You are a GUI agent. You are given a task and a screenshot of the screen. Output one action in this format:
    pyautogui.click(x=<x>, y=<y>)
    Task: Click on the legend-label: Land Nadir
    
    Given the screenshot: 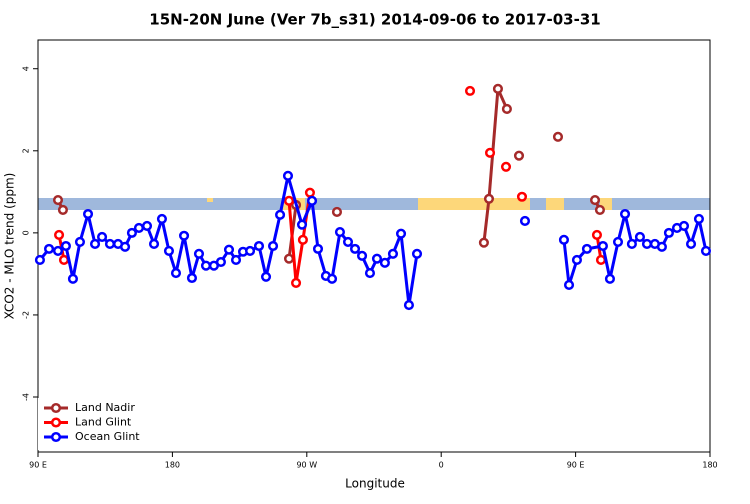 What is the action you would take?
    pyautogui.click(x=105, y=407)
    